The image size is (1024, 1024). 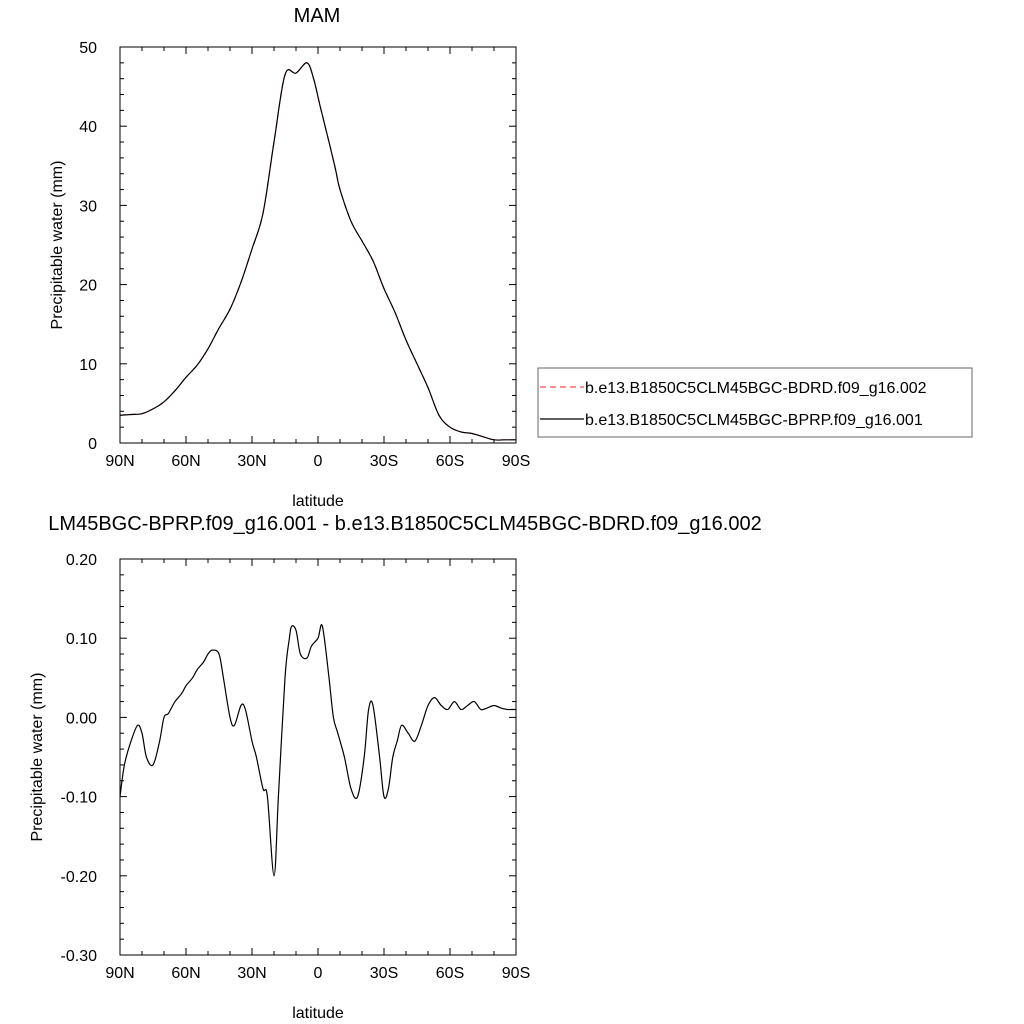 I want to click on legend-box, so click(x=755, y=402).